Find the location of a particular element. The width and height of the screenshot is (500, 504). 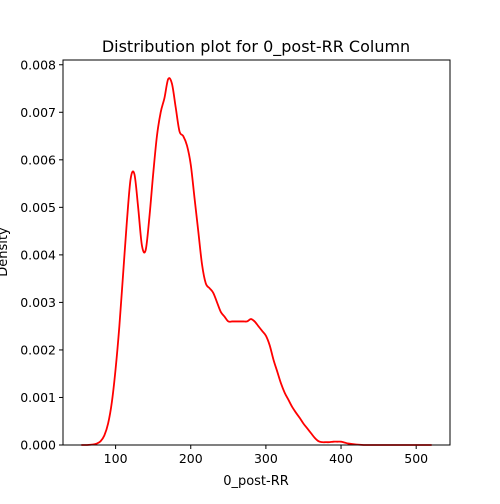

y-tick-label: 0.001 is located at coordinates (38, 397).